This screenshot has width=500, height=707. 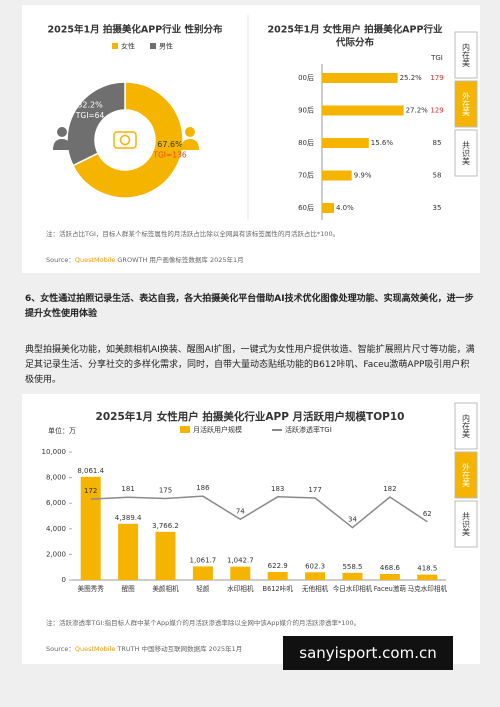 I want to click on camera-lens, so click(x=125, y=140).